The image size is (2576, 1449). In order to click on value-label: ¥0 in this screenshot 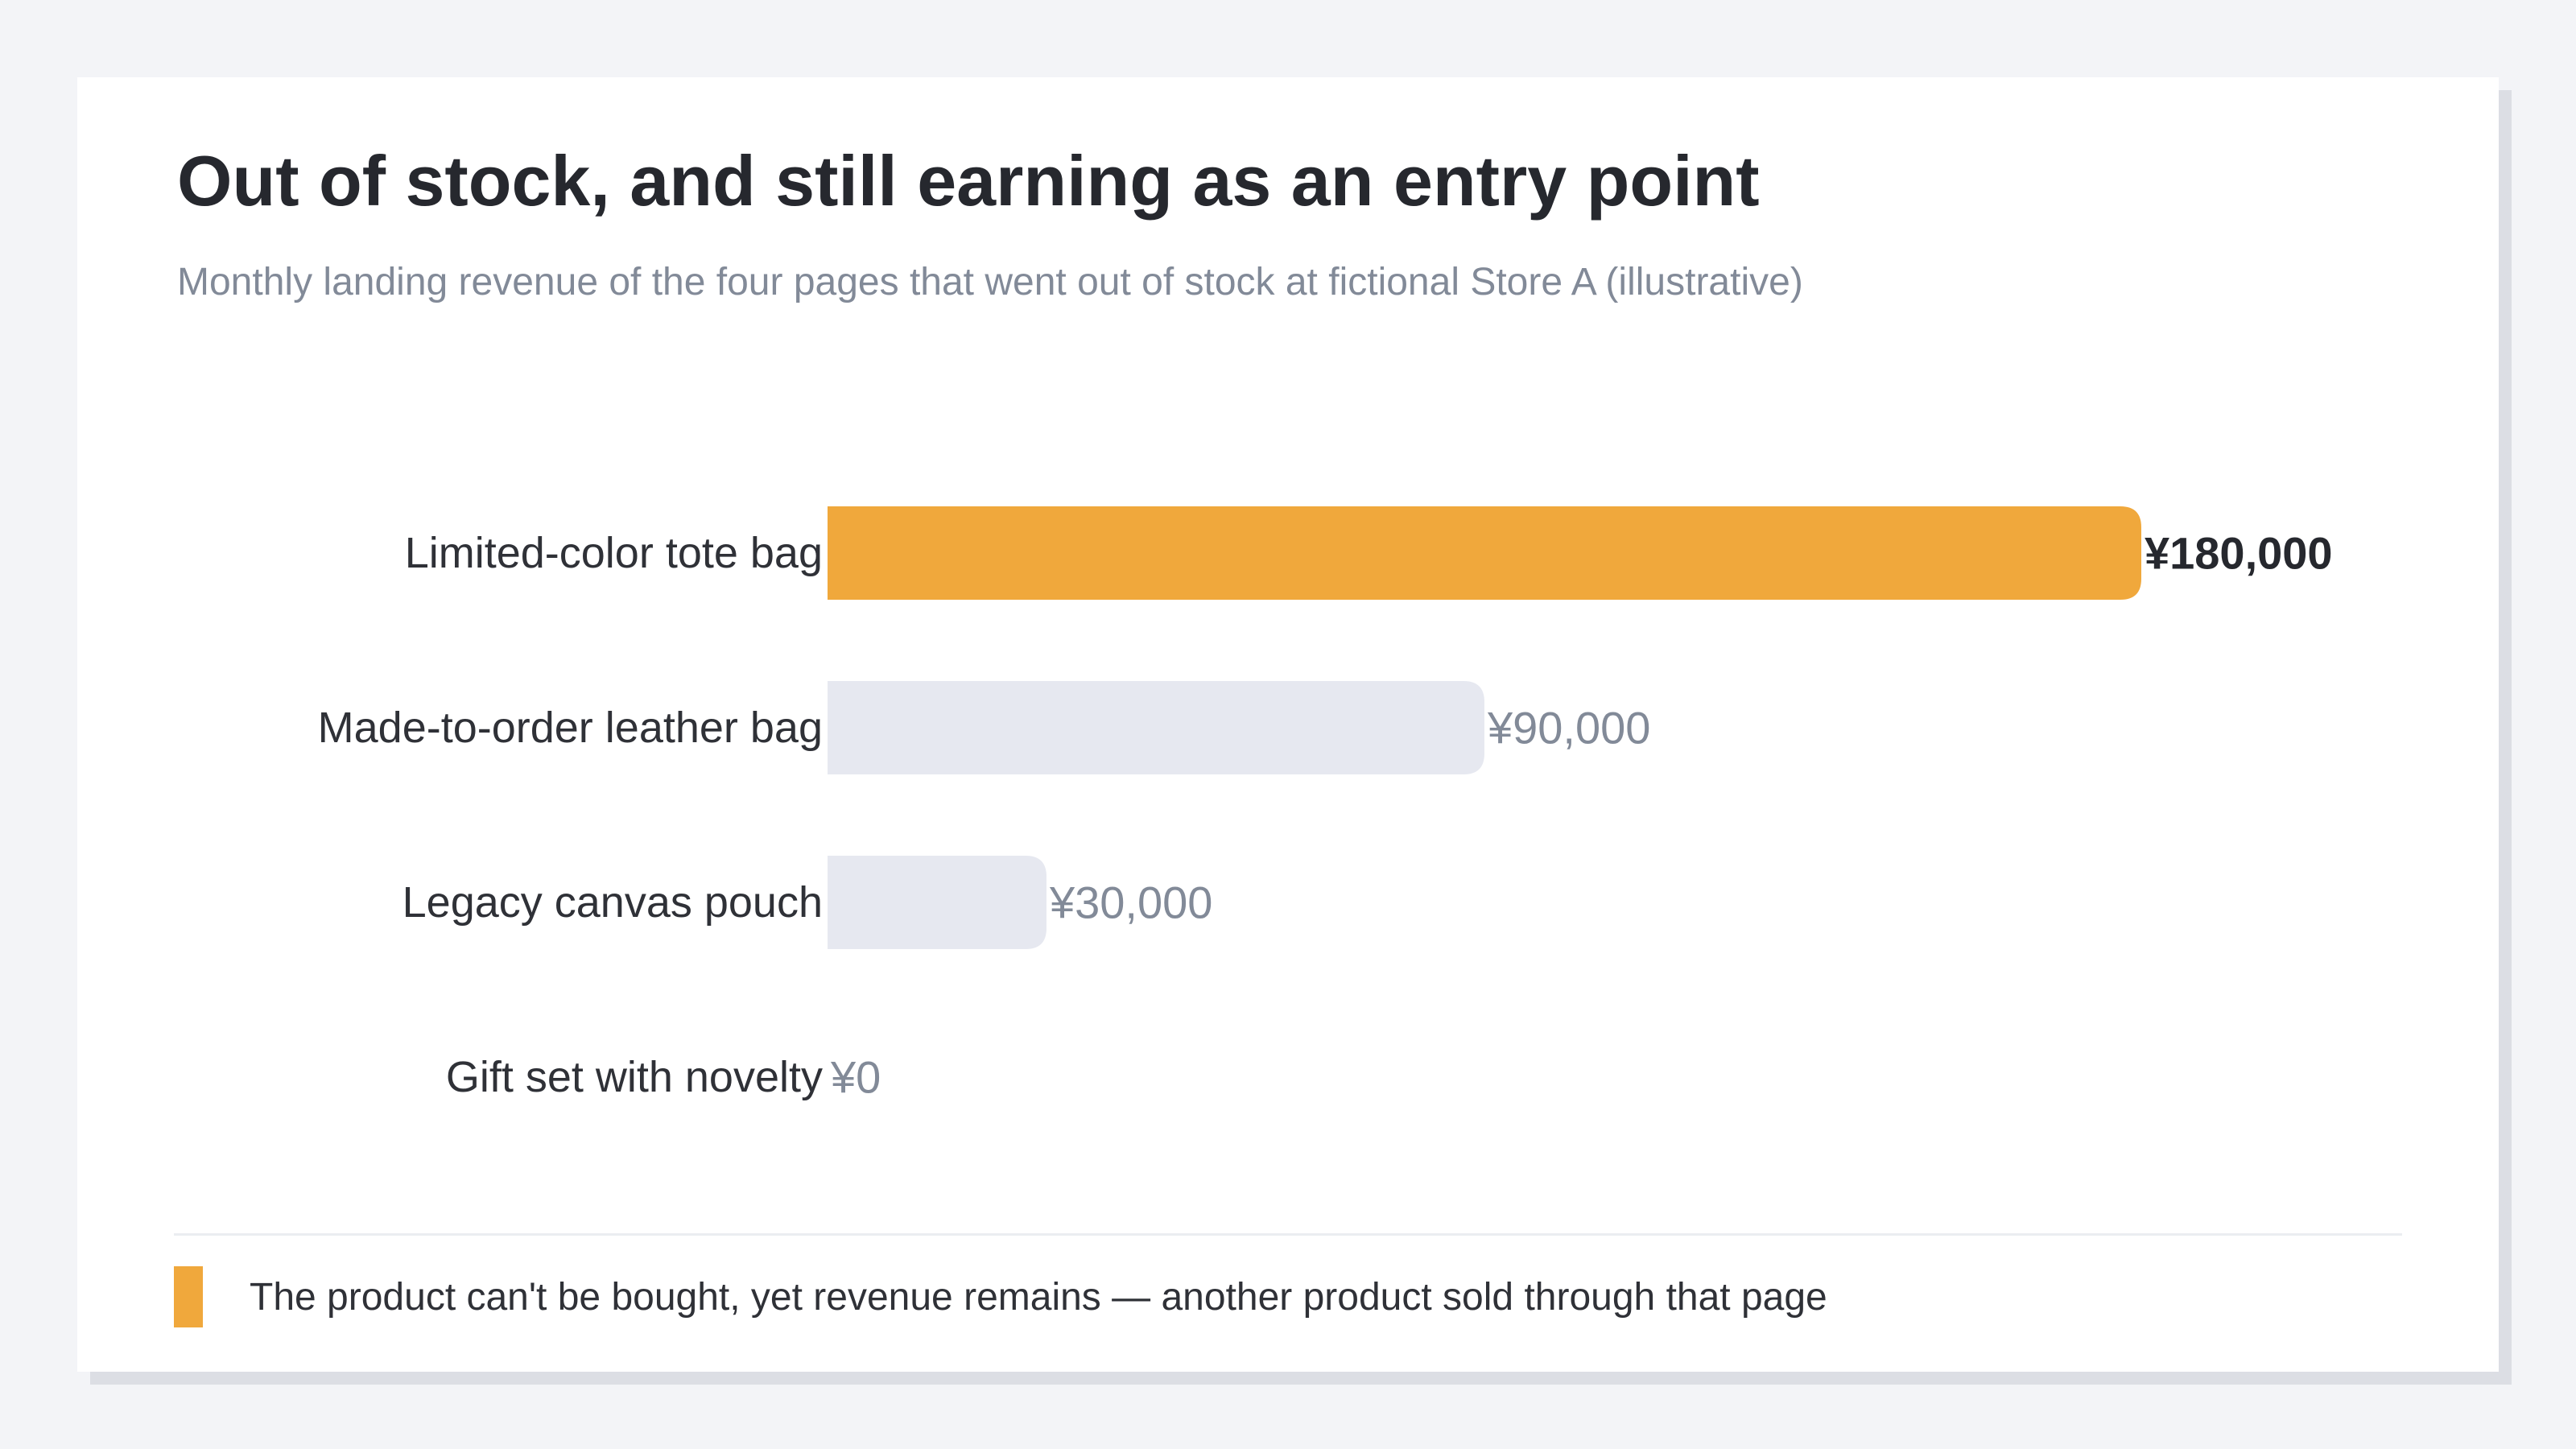, I will do `click(855, 1077)`.